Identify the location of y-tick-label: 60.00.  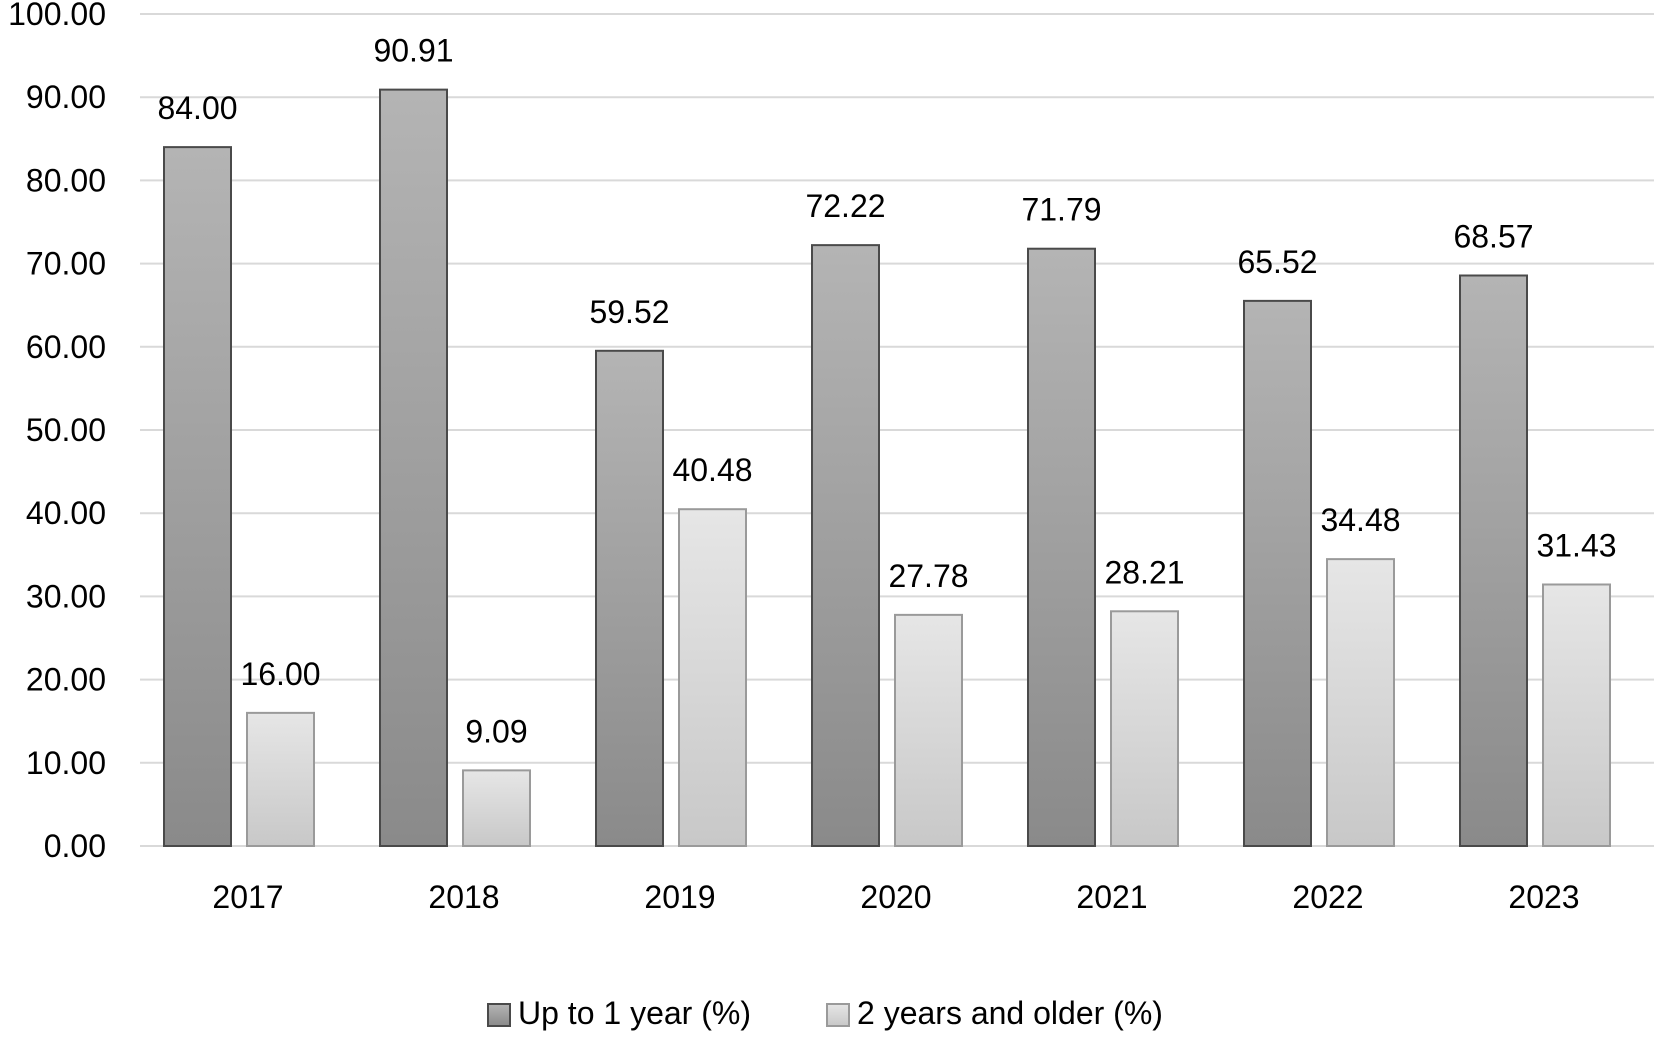
(66, 347).